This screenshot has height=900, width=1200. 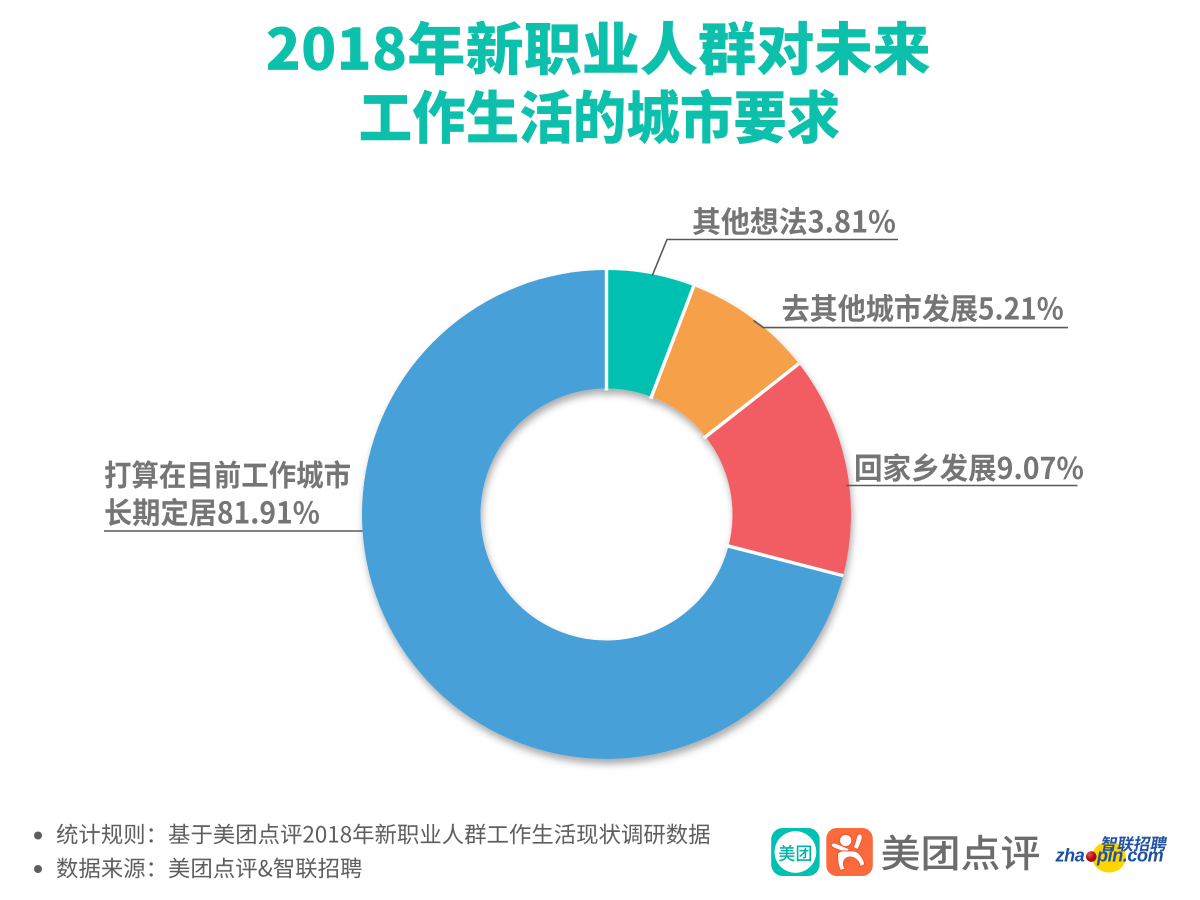 I want to click on svg-text: zha, so click(x=1070, y=856).